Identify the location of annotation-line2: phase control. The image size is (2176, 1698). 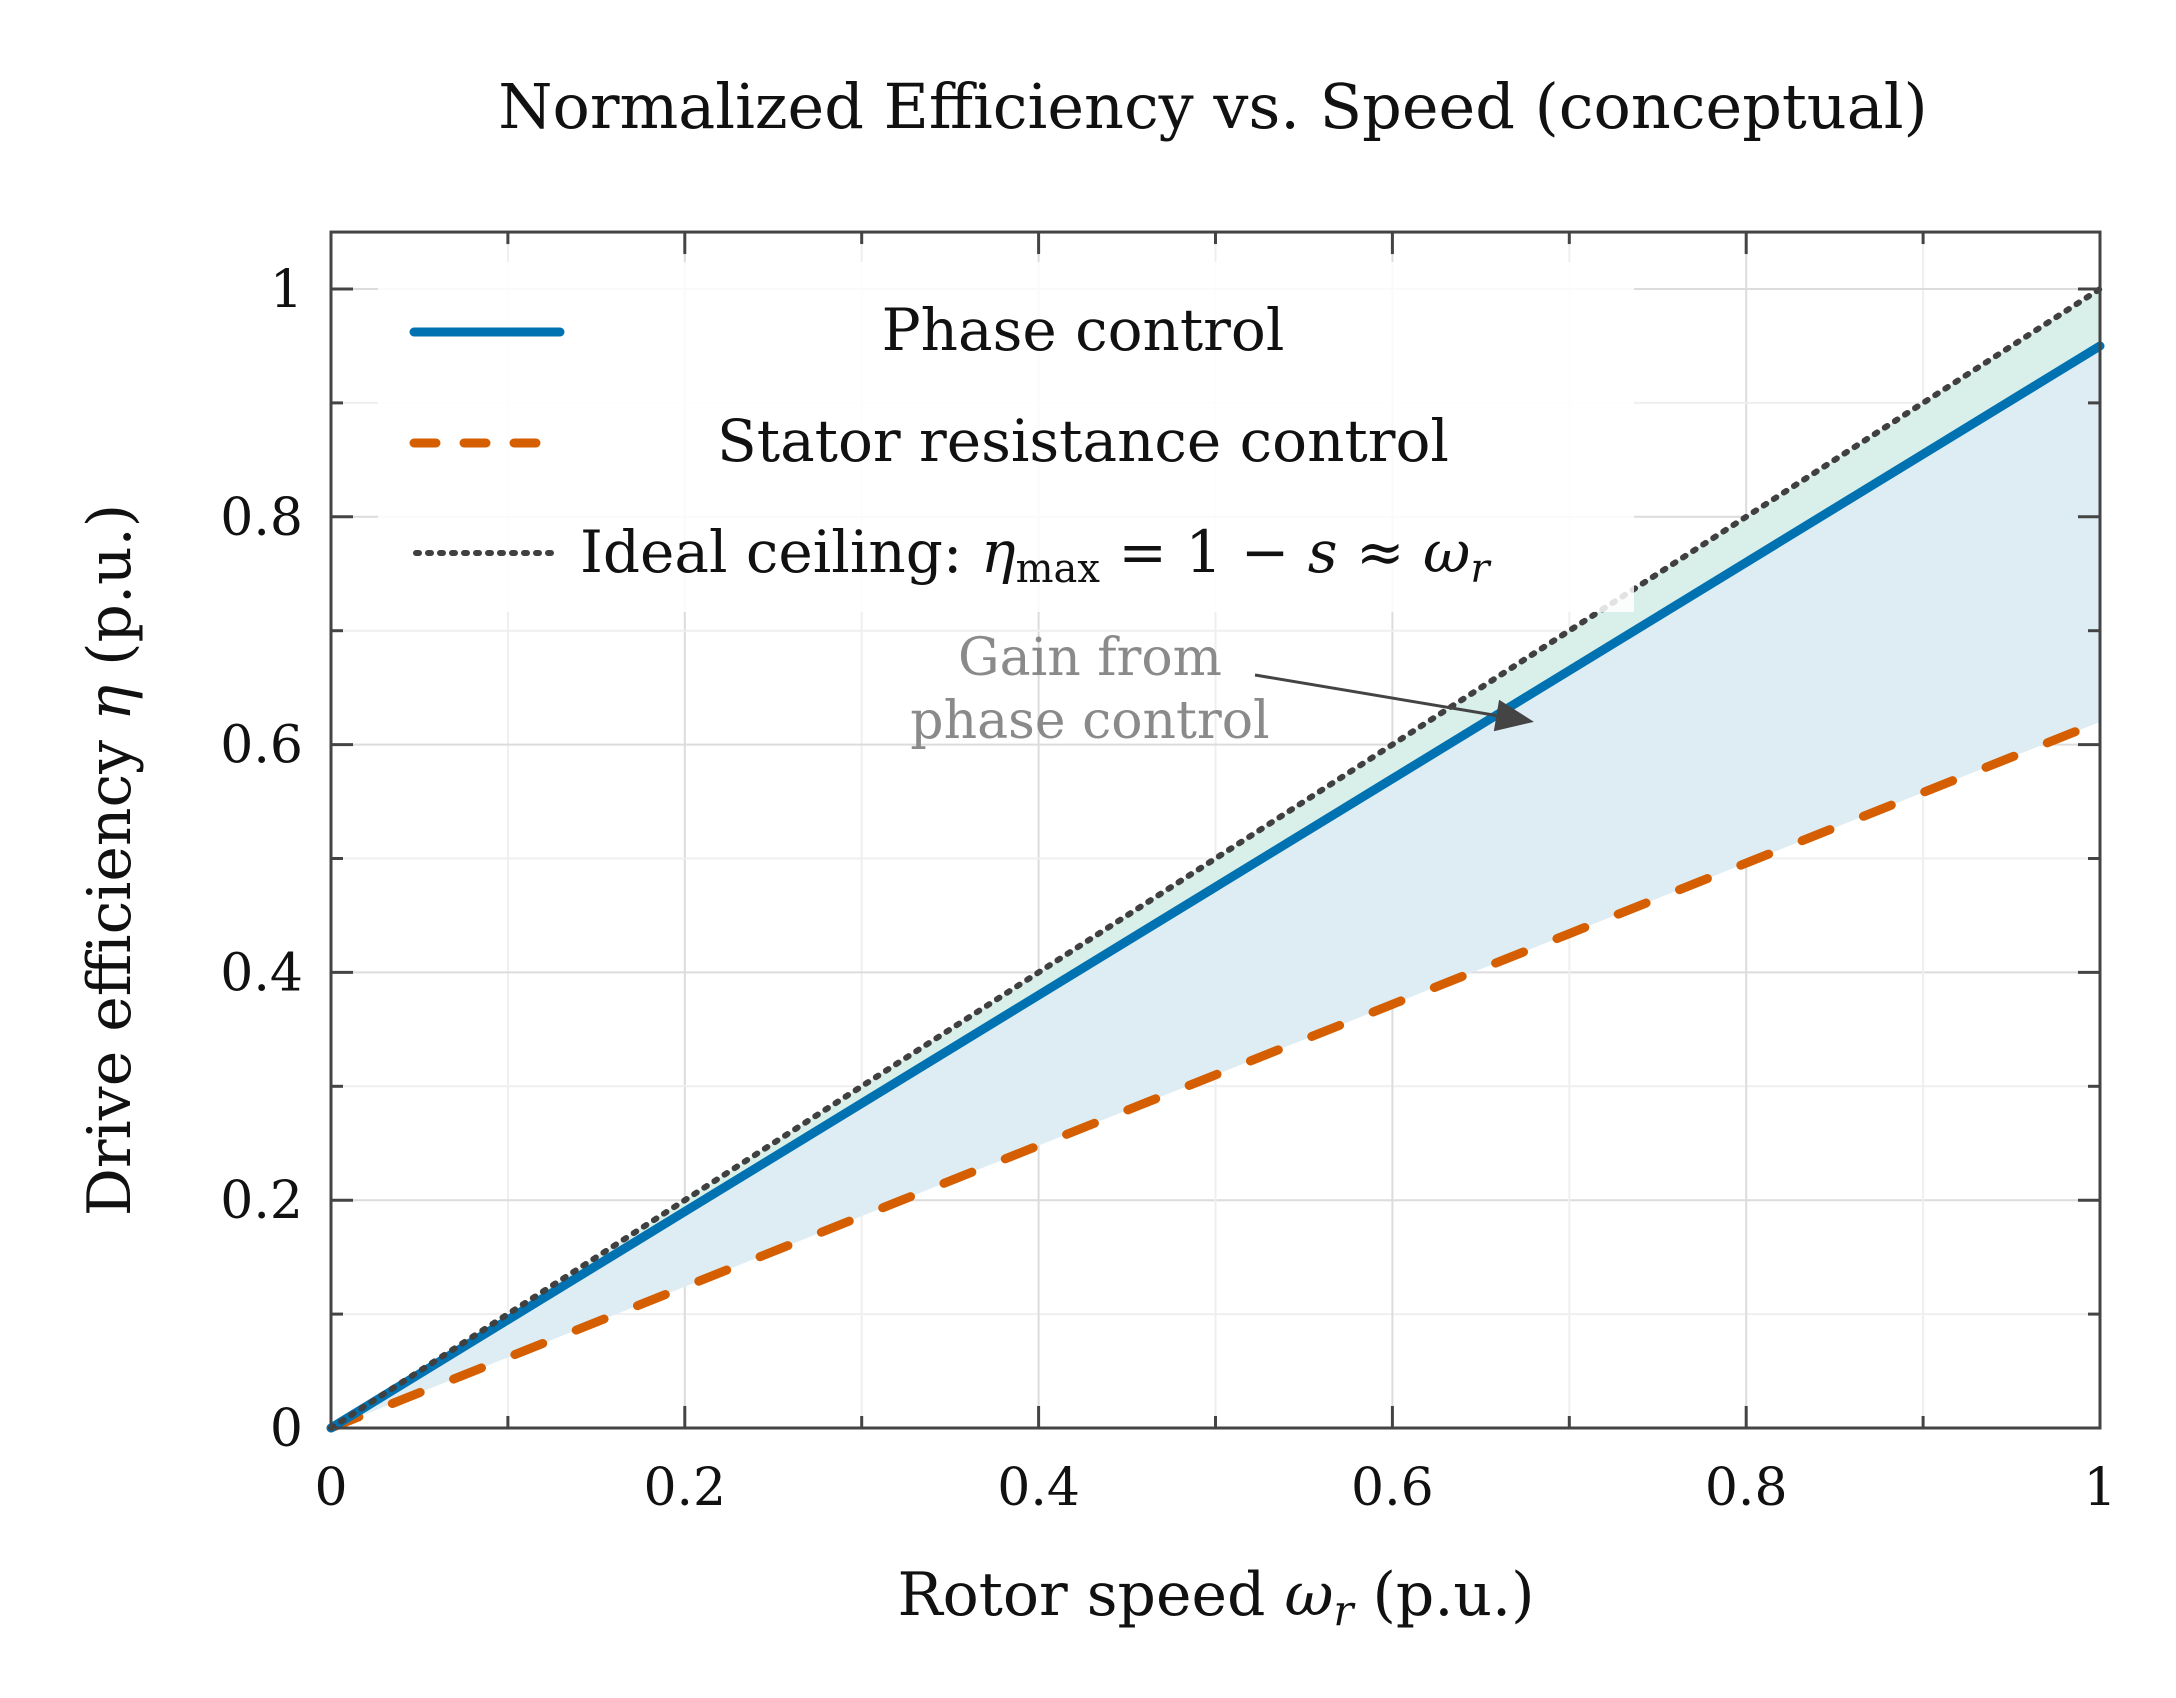
(1089, 721).